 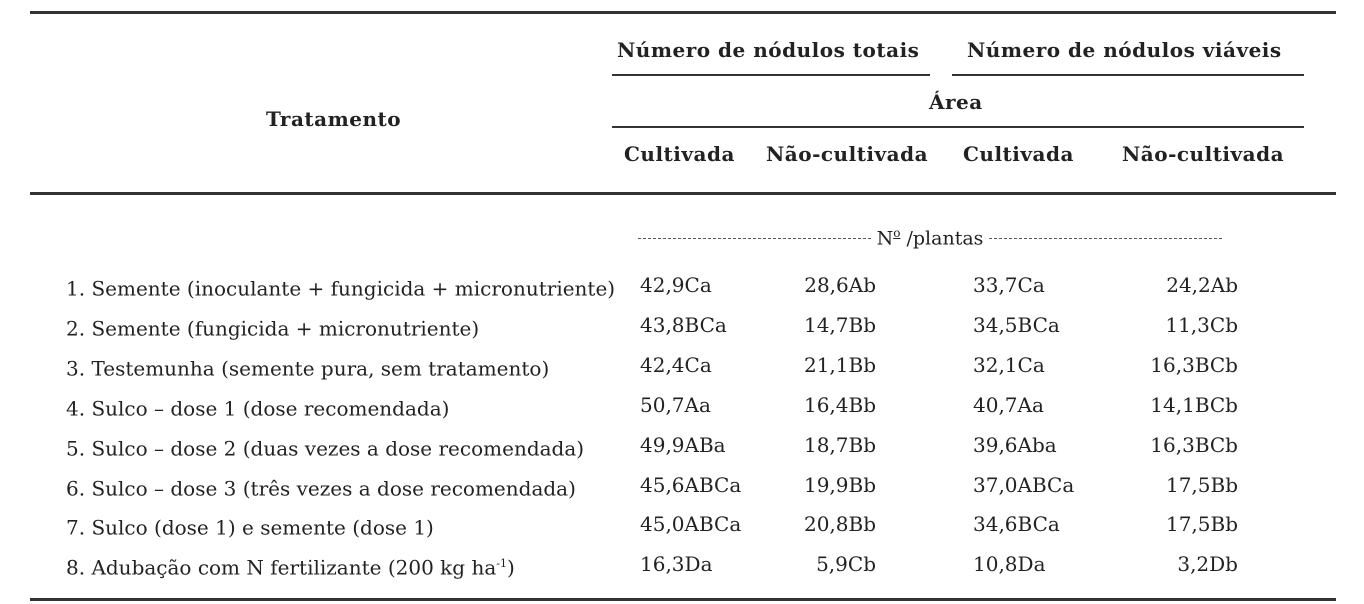 I want to click on cell-totais-nao-cultivada: 14,7Bb, so click(x=839, y=325).